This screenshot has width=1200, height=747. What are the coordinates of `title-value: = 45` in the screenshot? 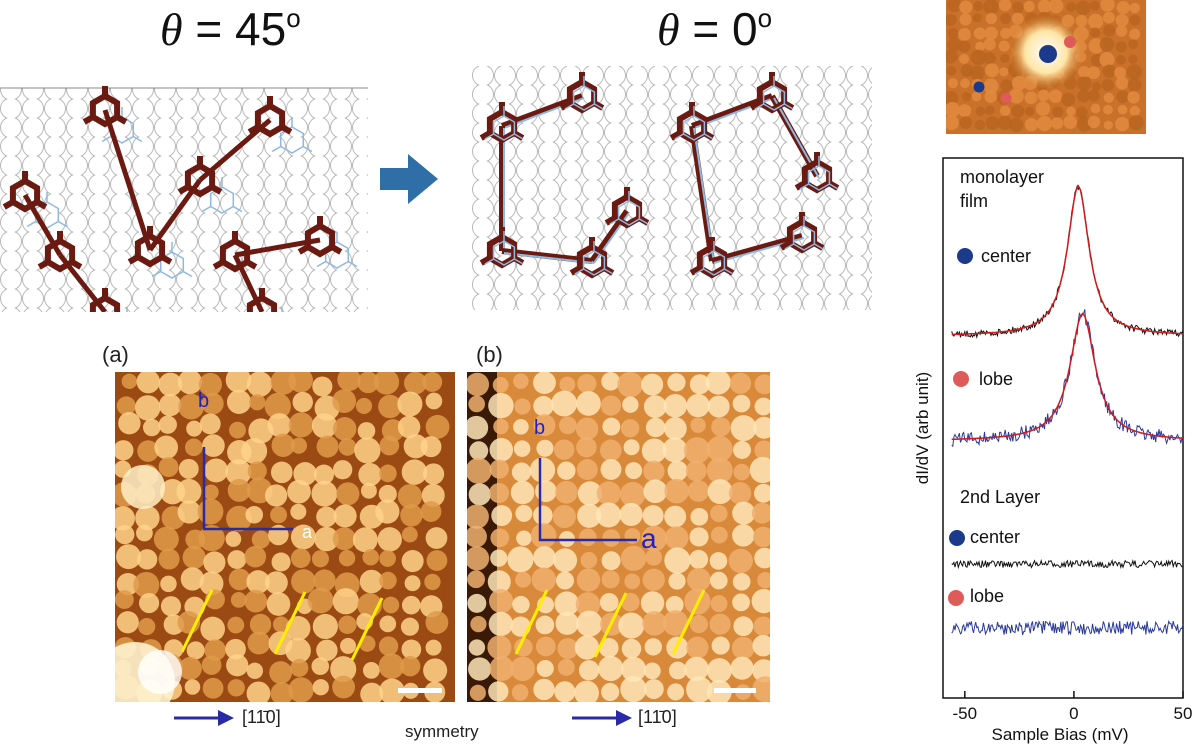 It's located at (234, 29).